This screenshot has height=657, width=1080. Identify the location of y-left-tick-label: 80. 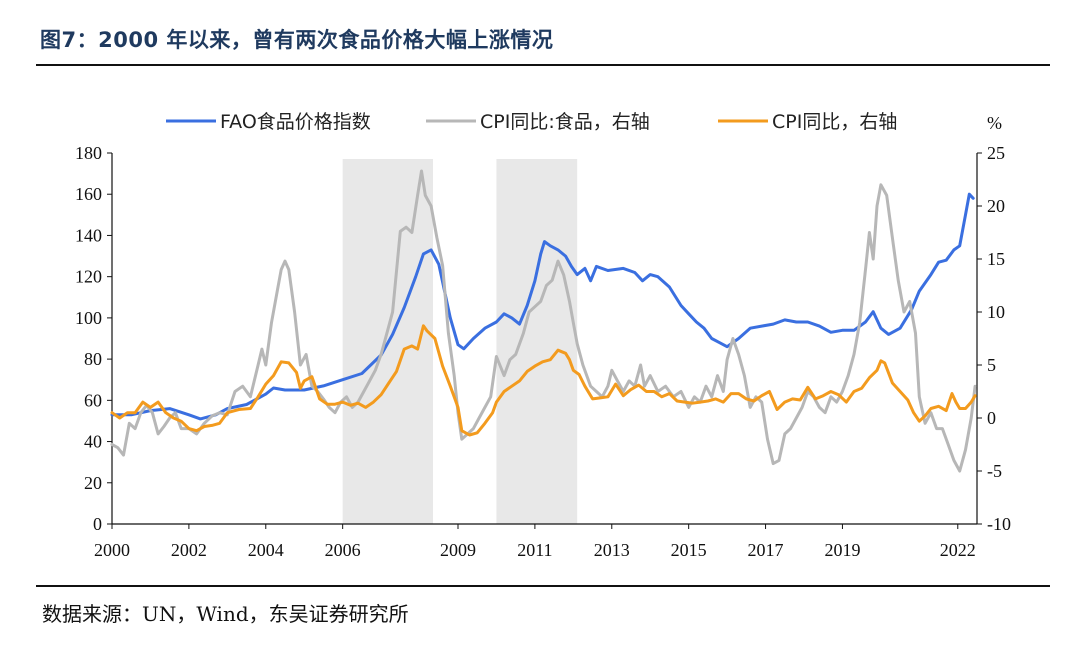
(93, 359).